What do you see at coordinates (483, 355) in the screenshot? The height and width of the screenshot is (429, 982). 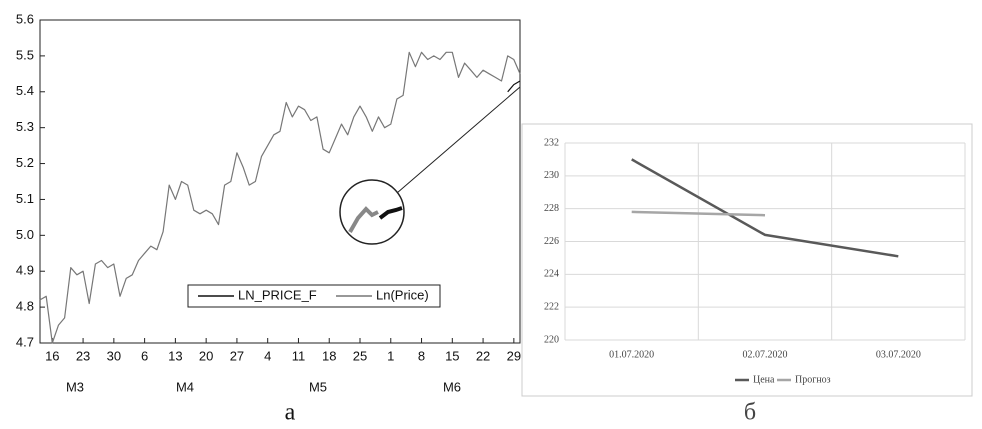 I see `x-tick-label: 22` at bounding box center [483, 355].